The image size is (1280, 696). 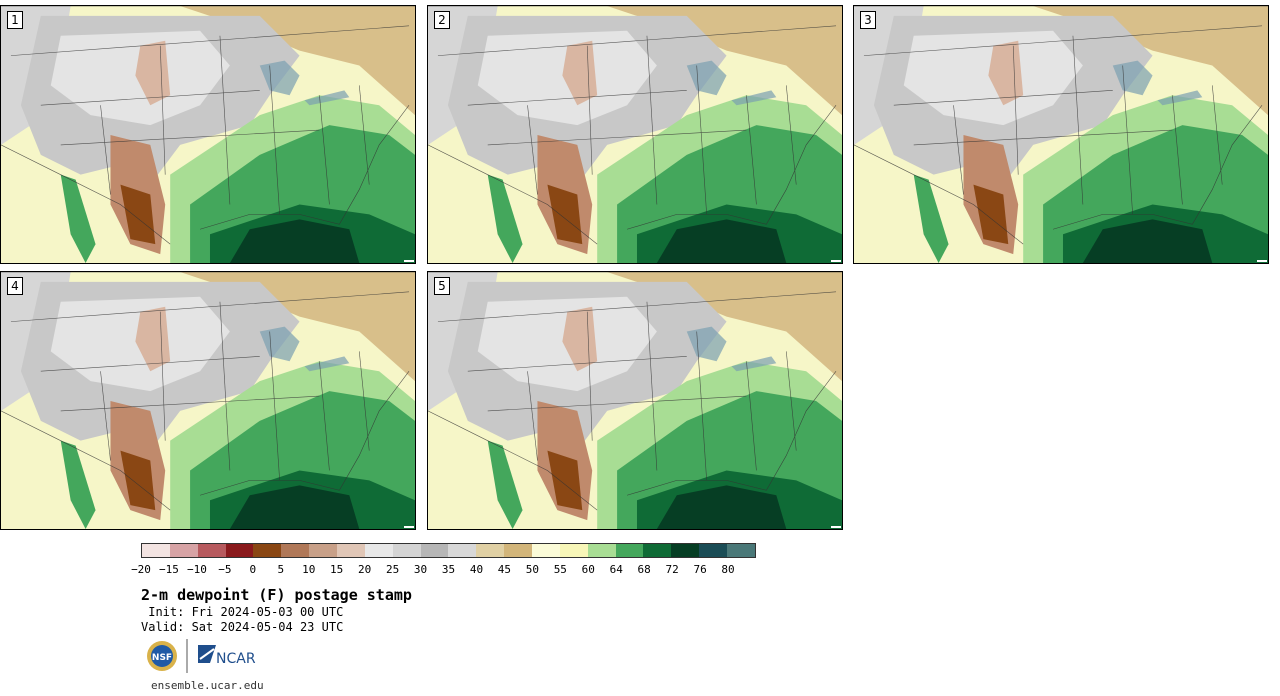 I want to click on colorbar-tick-label: 60, so click(x=588, y=569).